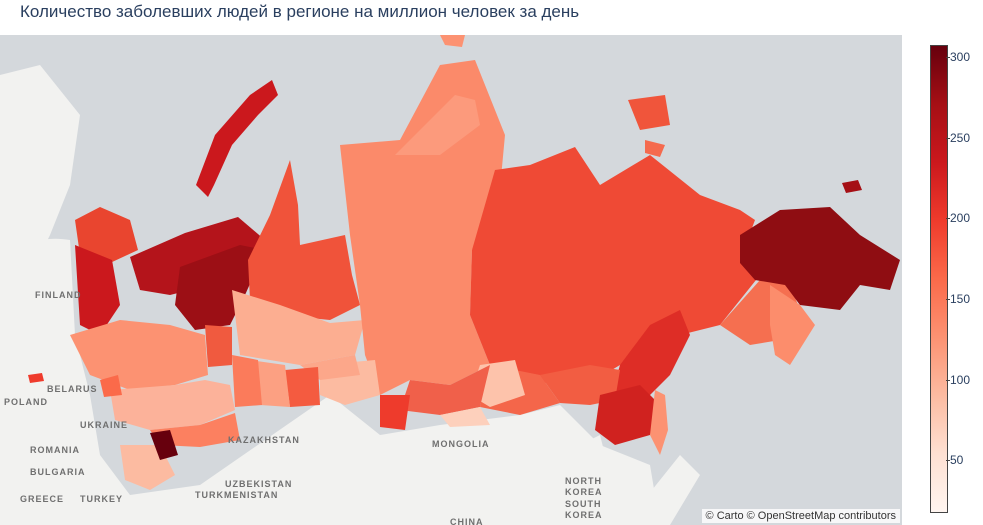 This screenshot has width=983, height=525. Describe the element at coordinates (445, 390) in the screenshot. I see `region-irkutsk` at that location.